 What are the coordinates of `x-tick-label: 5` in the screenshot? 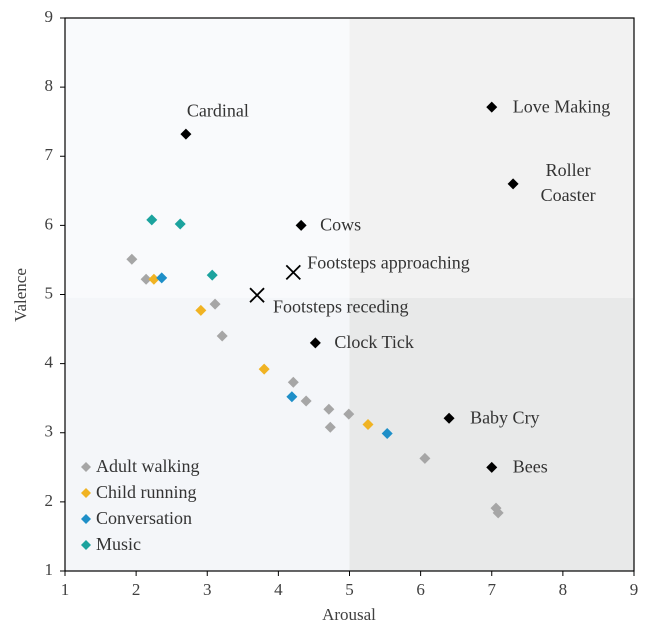 It's located at (349, 589).